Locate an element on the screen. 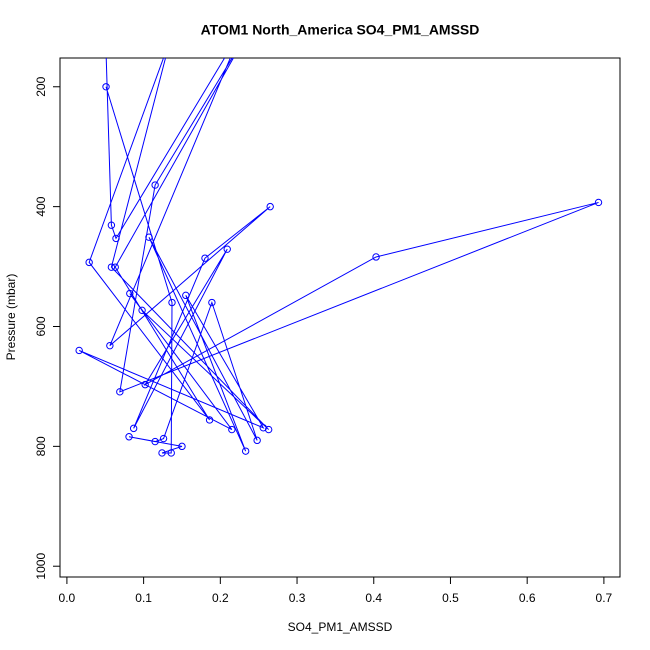 This screenshot has width=650, height=650. x-tick-label: 0.1 is located at coordinates (143, 598).